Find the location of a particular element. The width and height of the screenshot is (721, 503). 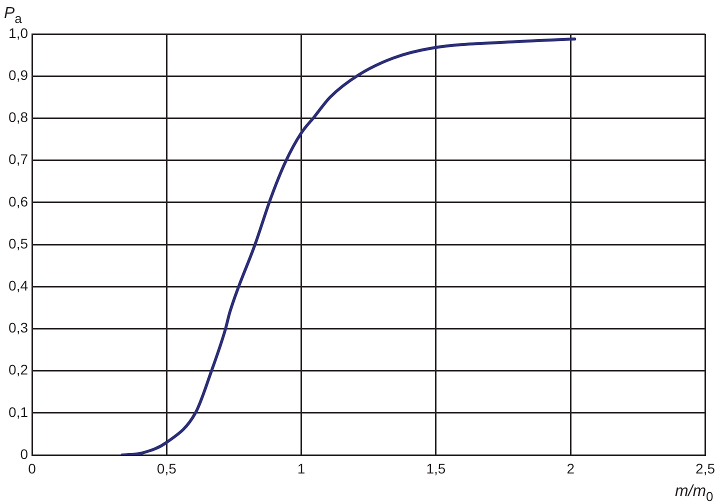

x-tick-label: 2,5 is located at coordinates (706, 468).